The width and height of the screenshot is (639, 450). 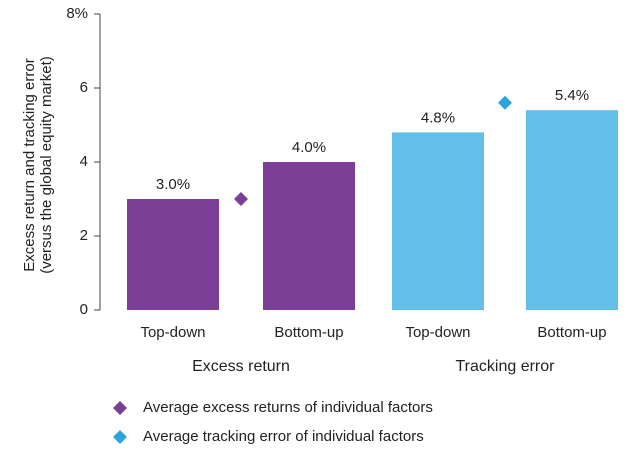 I want to click on y-axis-title-line: Excess return and tracking error, so click(x=29, y=164).